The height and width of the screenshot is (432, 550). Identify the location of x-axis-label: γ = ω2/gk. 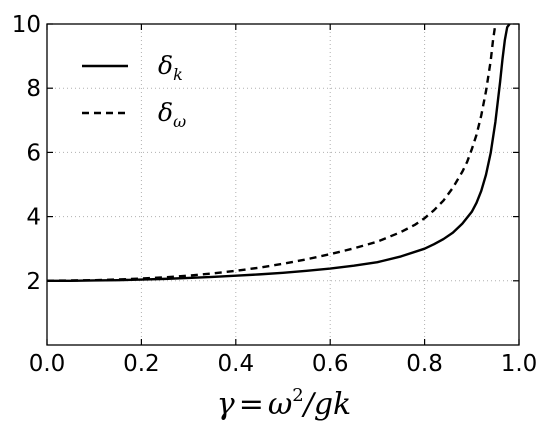
(284, 403).